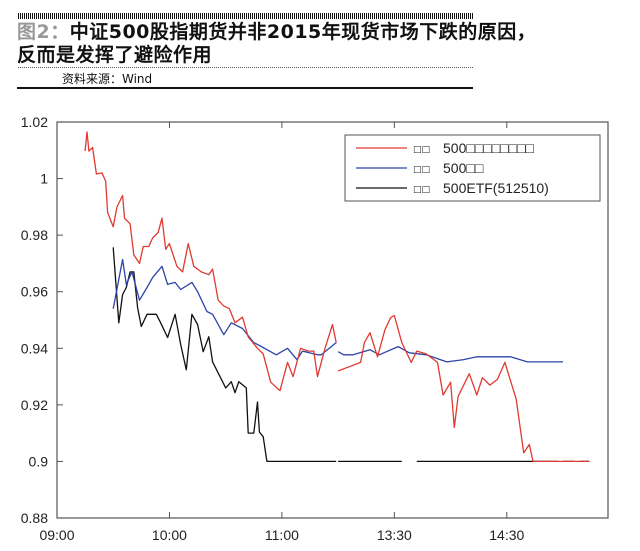 The height and width of the screenshot is (551, 640). What do you see at coordinates (39, 461) in the screenshot?
I see `y-tick-label: 0.9` at bounding box center [39, 461].